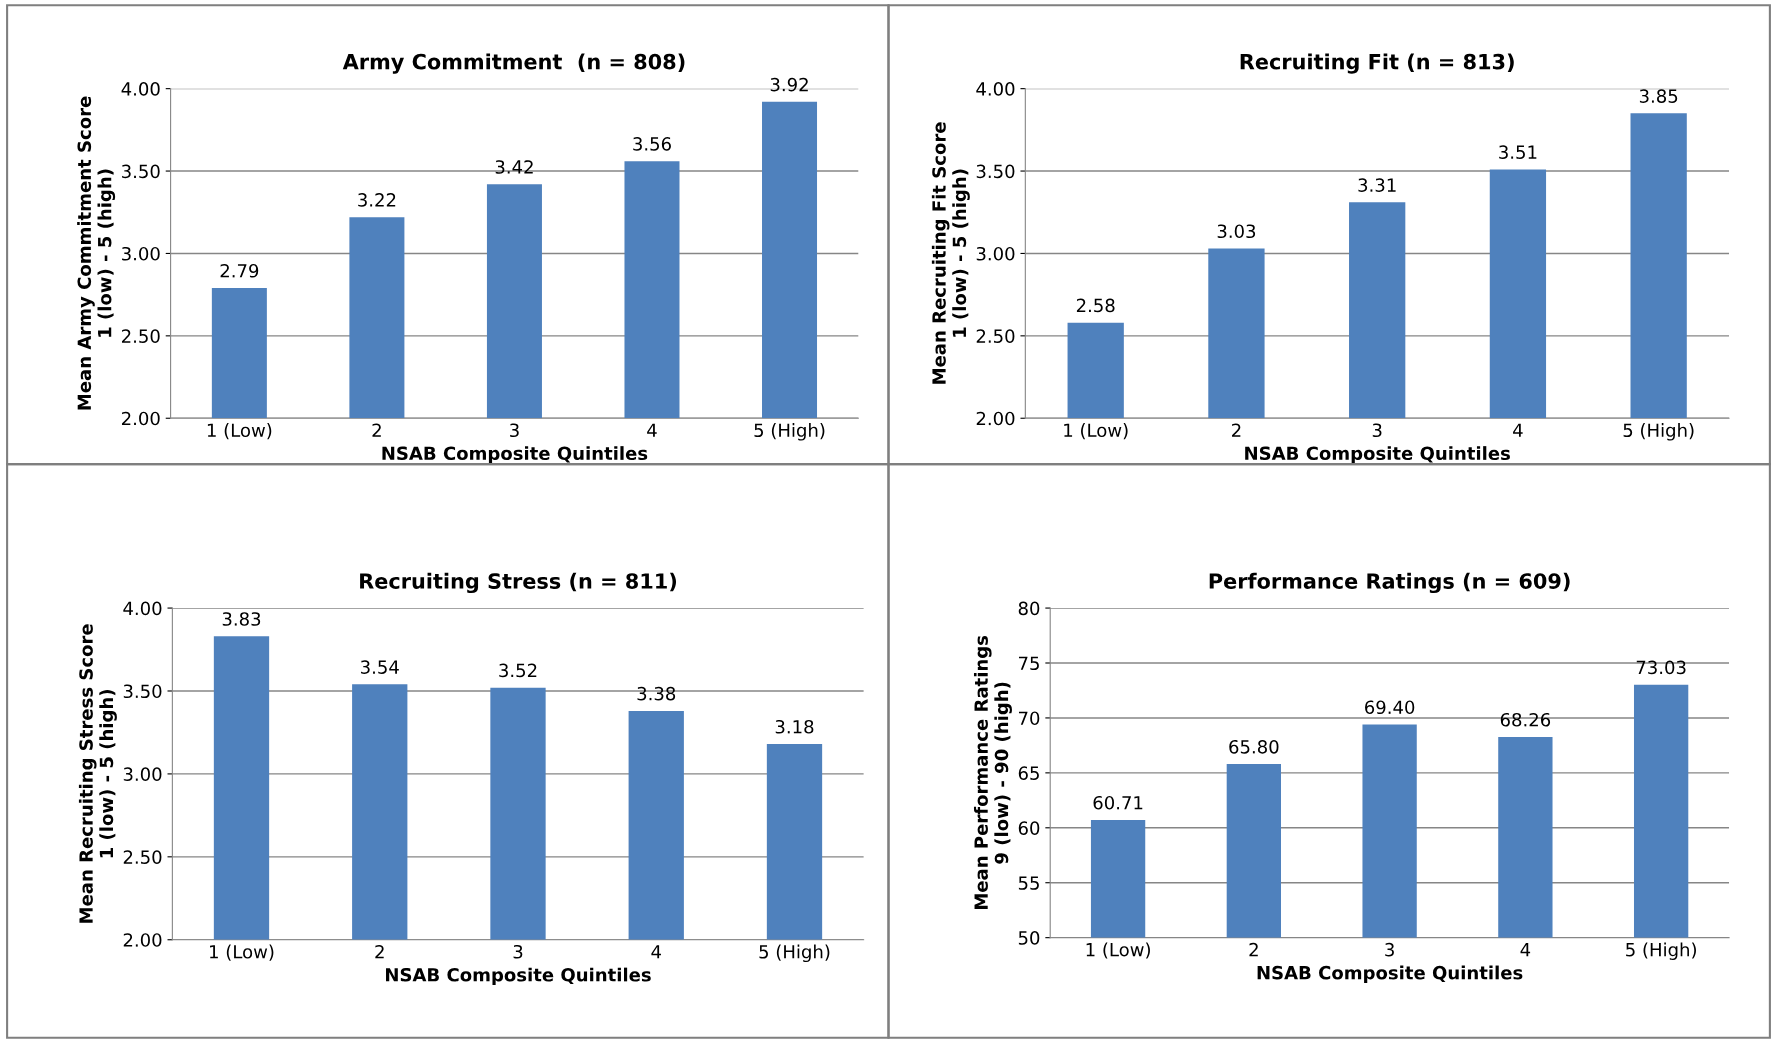  What do you see at coordinates (789, 84) in the screenshot?
I see `data-label: 3.92` at bounding box center [789, 84].